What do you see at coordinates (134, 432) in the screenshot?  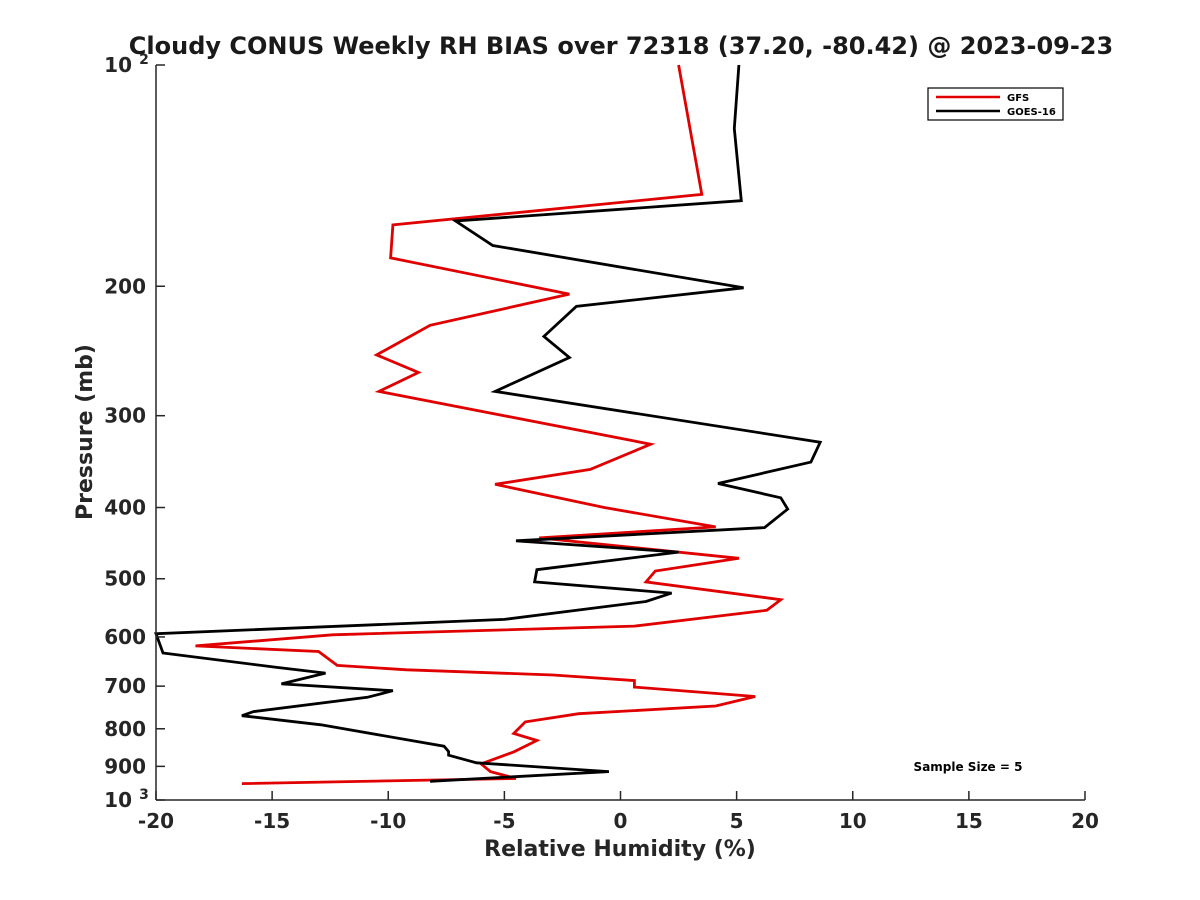 I see `y-axis-ticks: 10 2 200 300 400 500 600 700 800 900 10 3` at bounding box center [134, 432].